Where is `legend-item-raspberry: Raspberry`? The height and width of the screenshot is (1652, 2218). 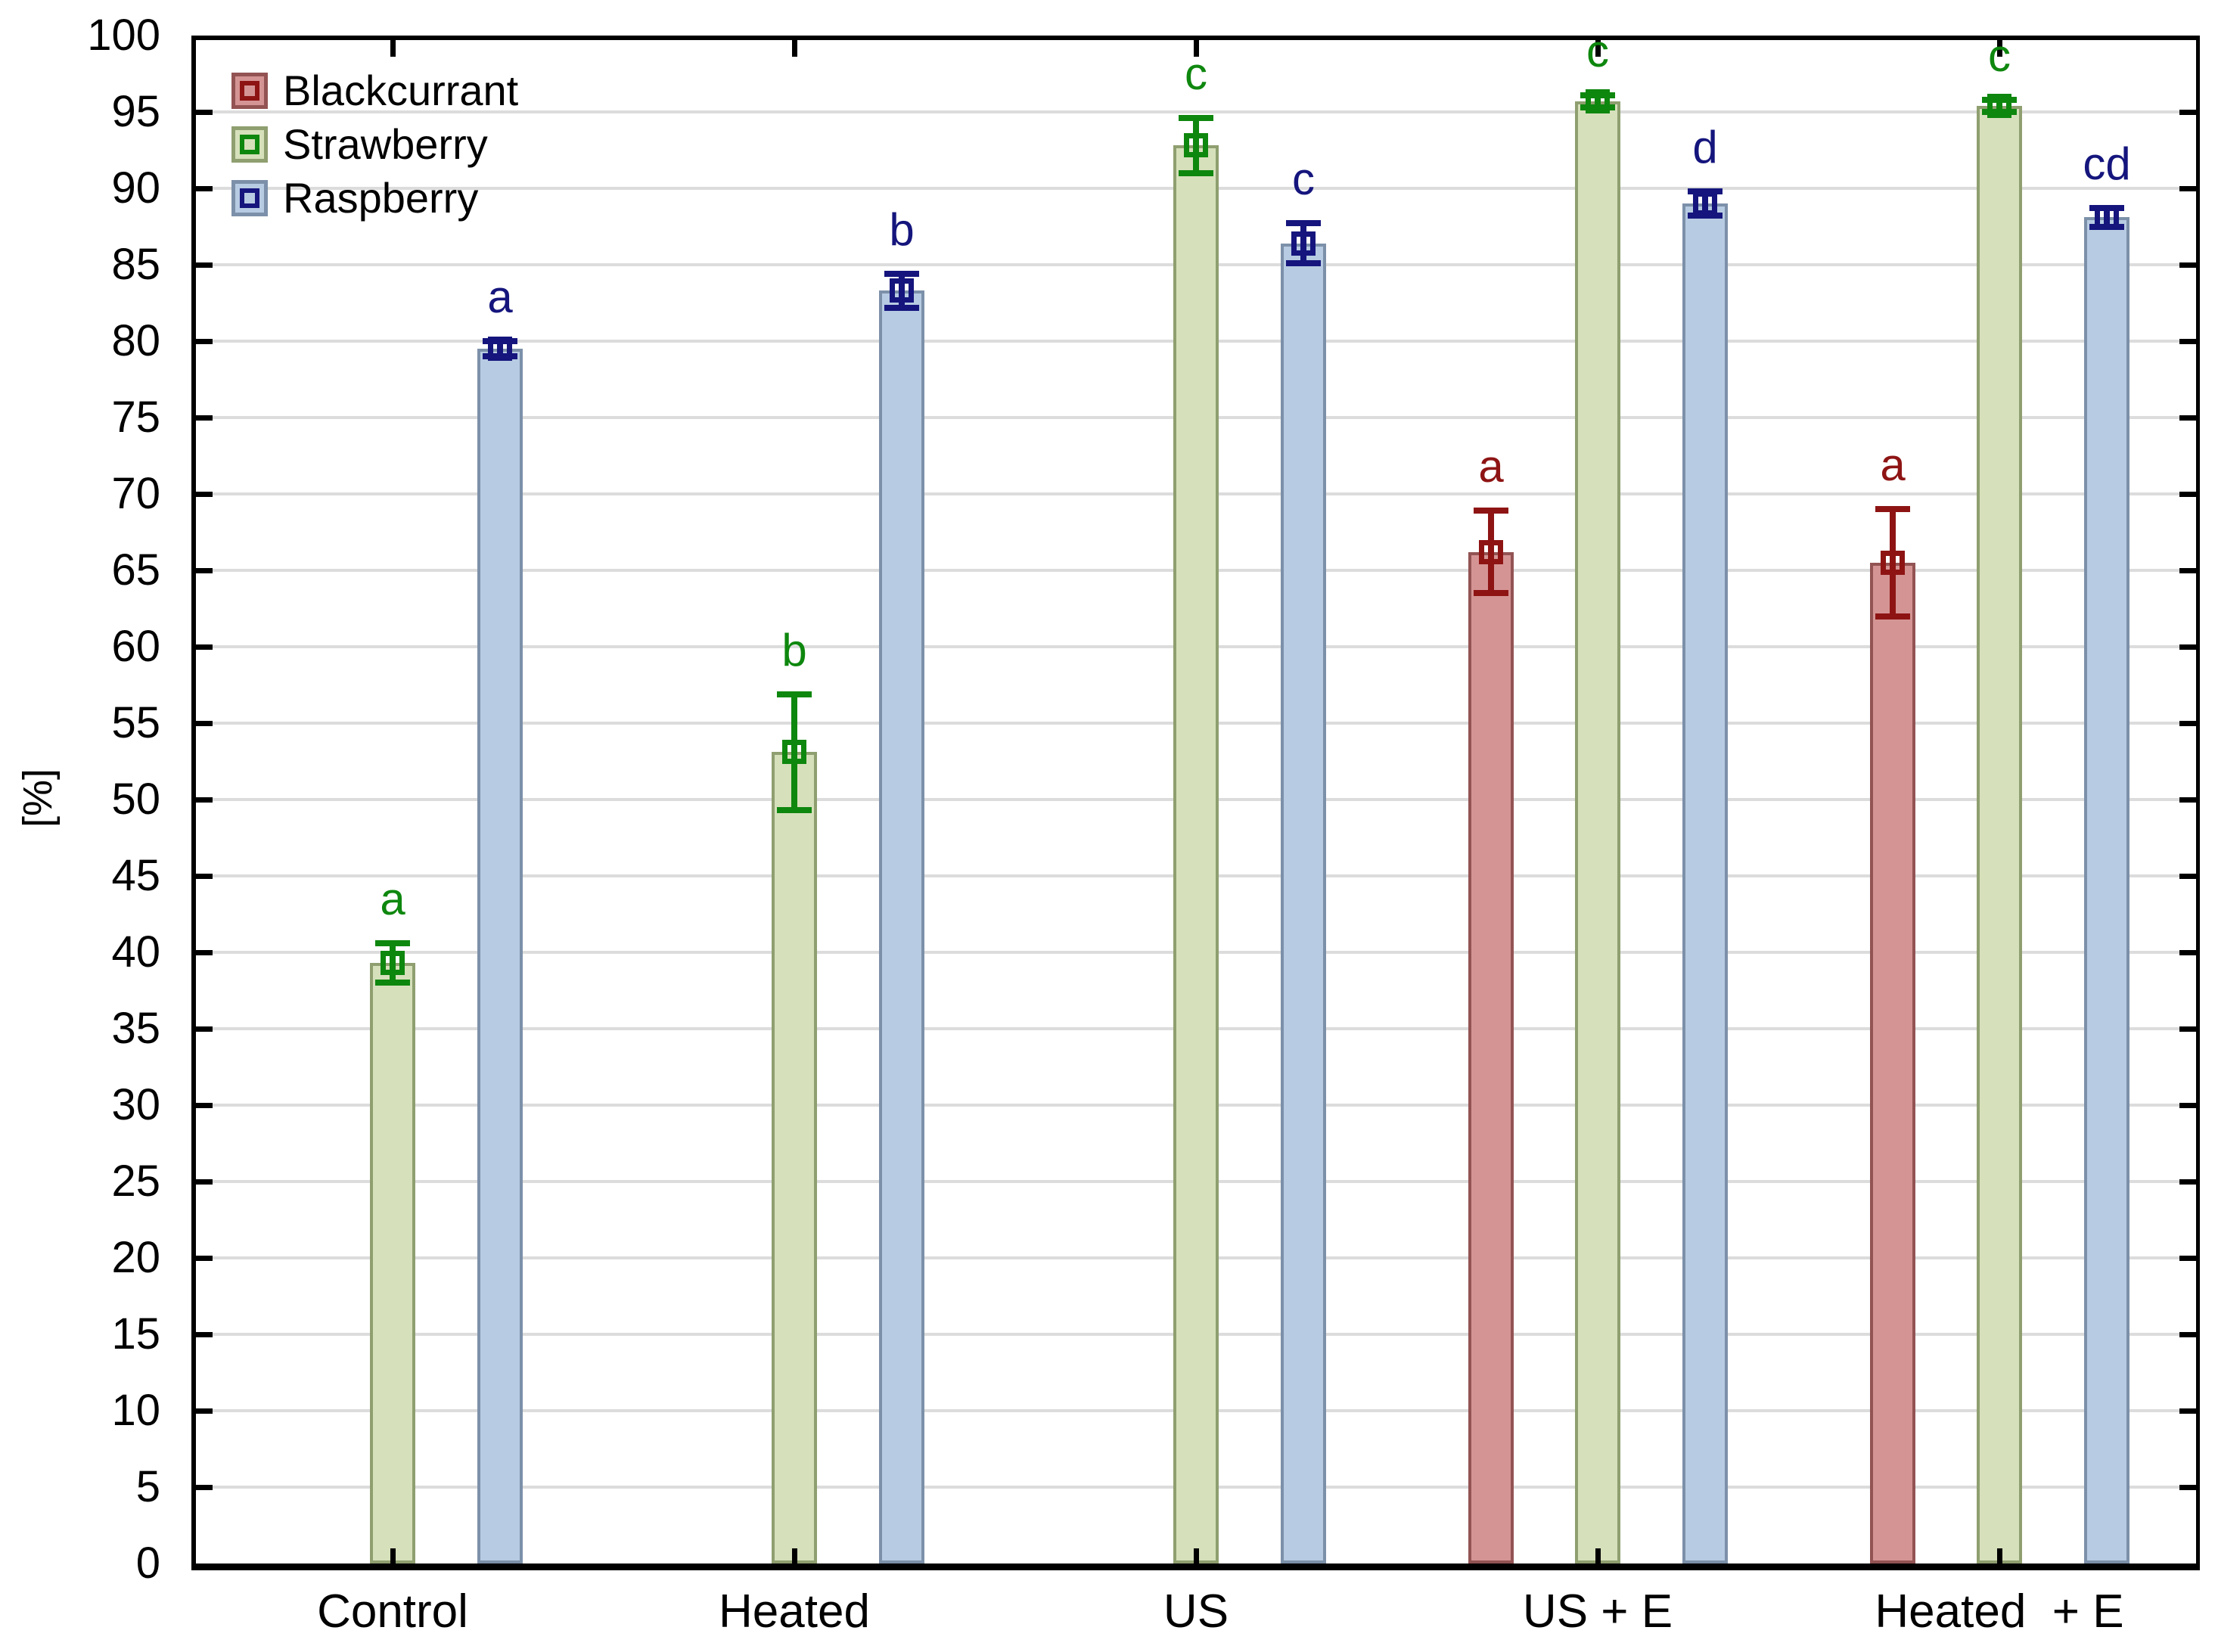 legend-item-raspberry: Raspberry is located at coordinates (374, 198).